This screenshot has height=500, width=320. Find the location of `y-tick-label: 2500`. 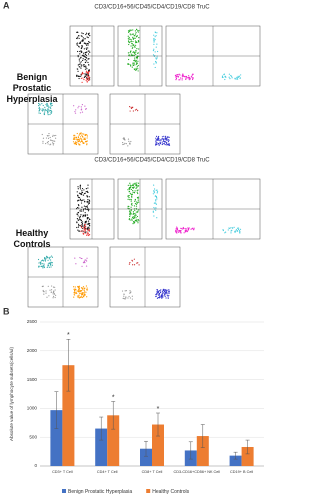

y-tick-label: 2500 is located at coordinates (32, 321).